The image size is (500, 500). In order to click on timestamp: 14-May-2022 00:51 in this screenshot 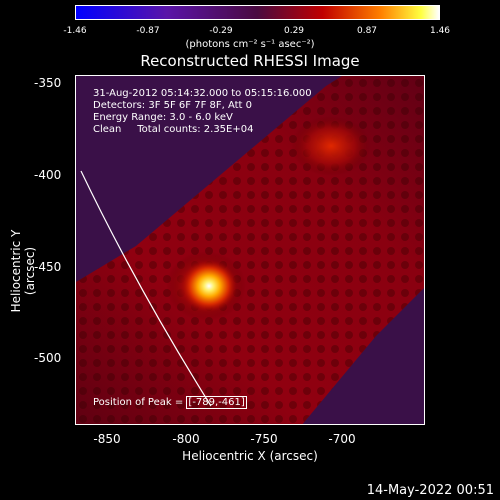, I will do `click(430, 490)`.